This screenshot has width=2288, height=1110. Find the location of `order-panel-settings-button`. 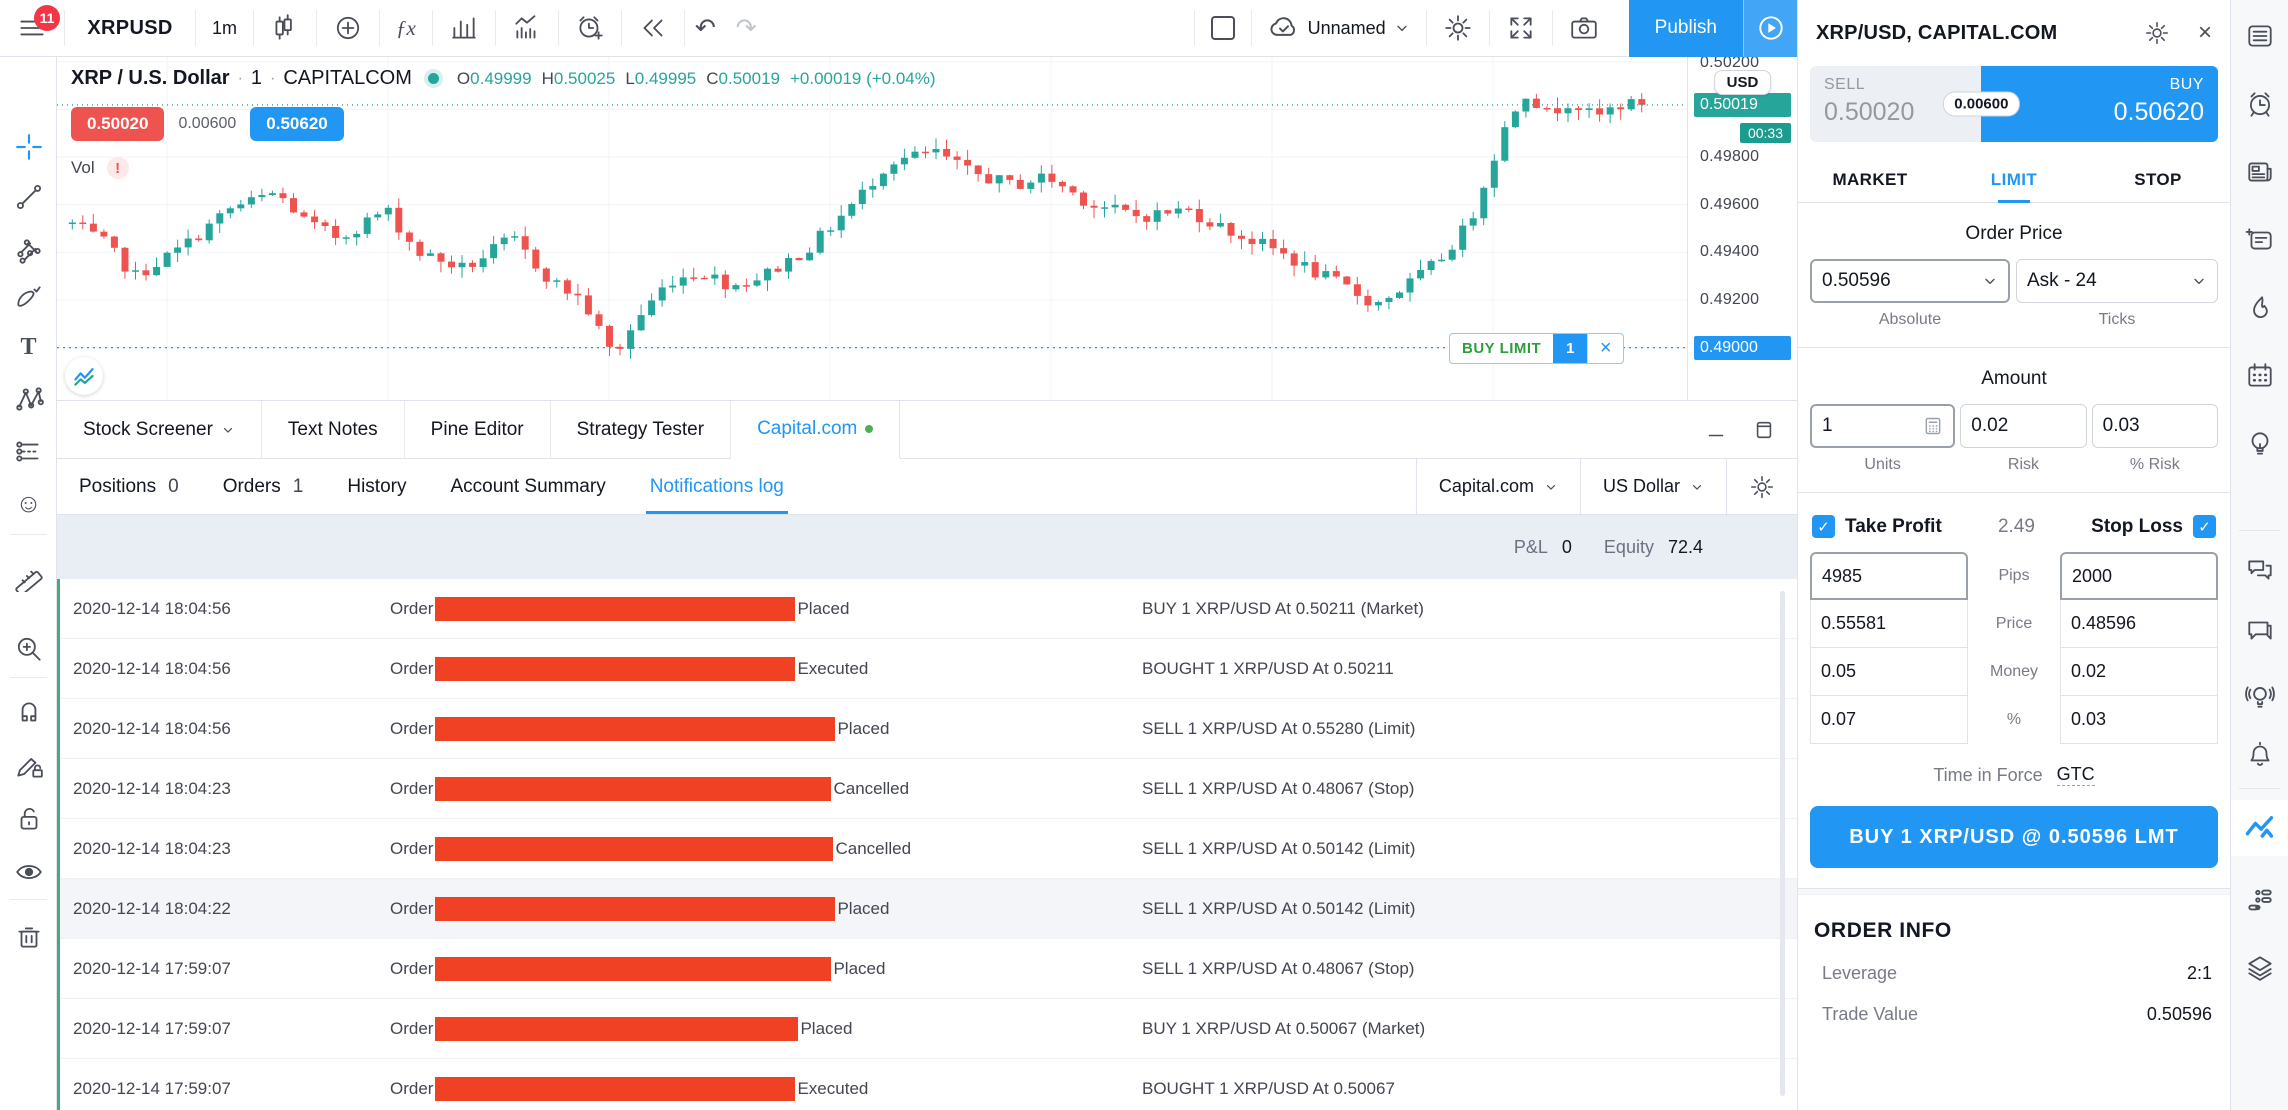

order-panel-settings-button is located at coordinates (2157, 33).